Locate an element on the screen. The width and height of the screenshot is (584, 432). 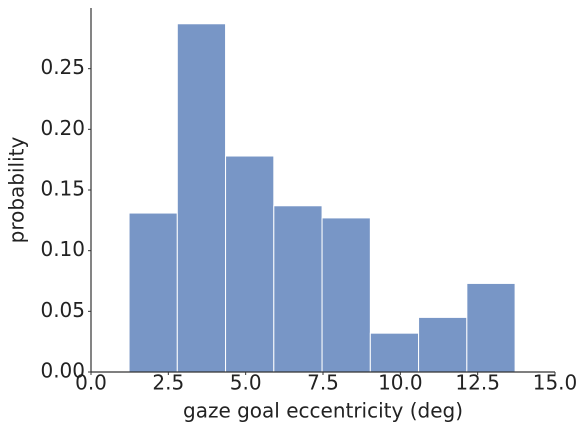
y-tick-label: 0.20 is located at coordinates (62, 128).